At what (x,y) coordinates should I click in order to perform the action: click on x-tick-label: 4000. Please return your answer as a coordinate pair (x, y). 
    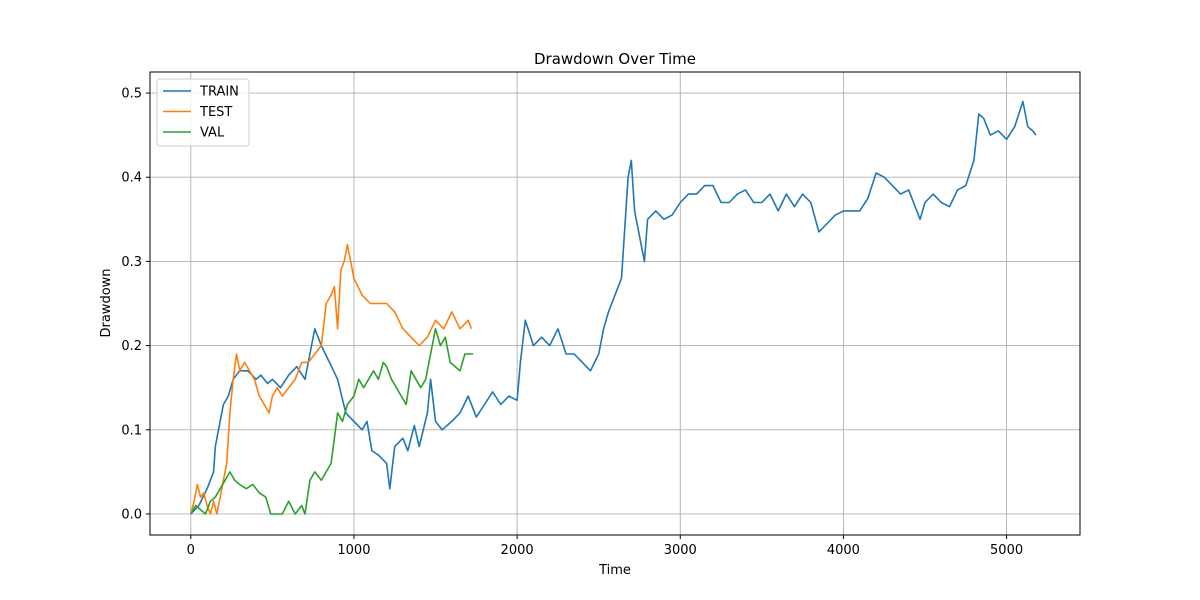
    Looking at the image, I should click on (843, 550).